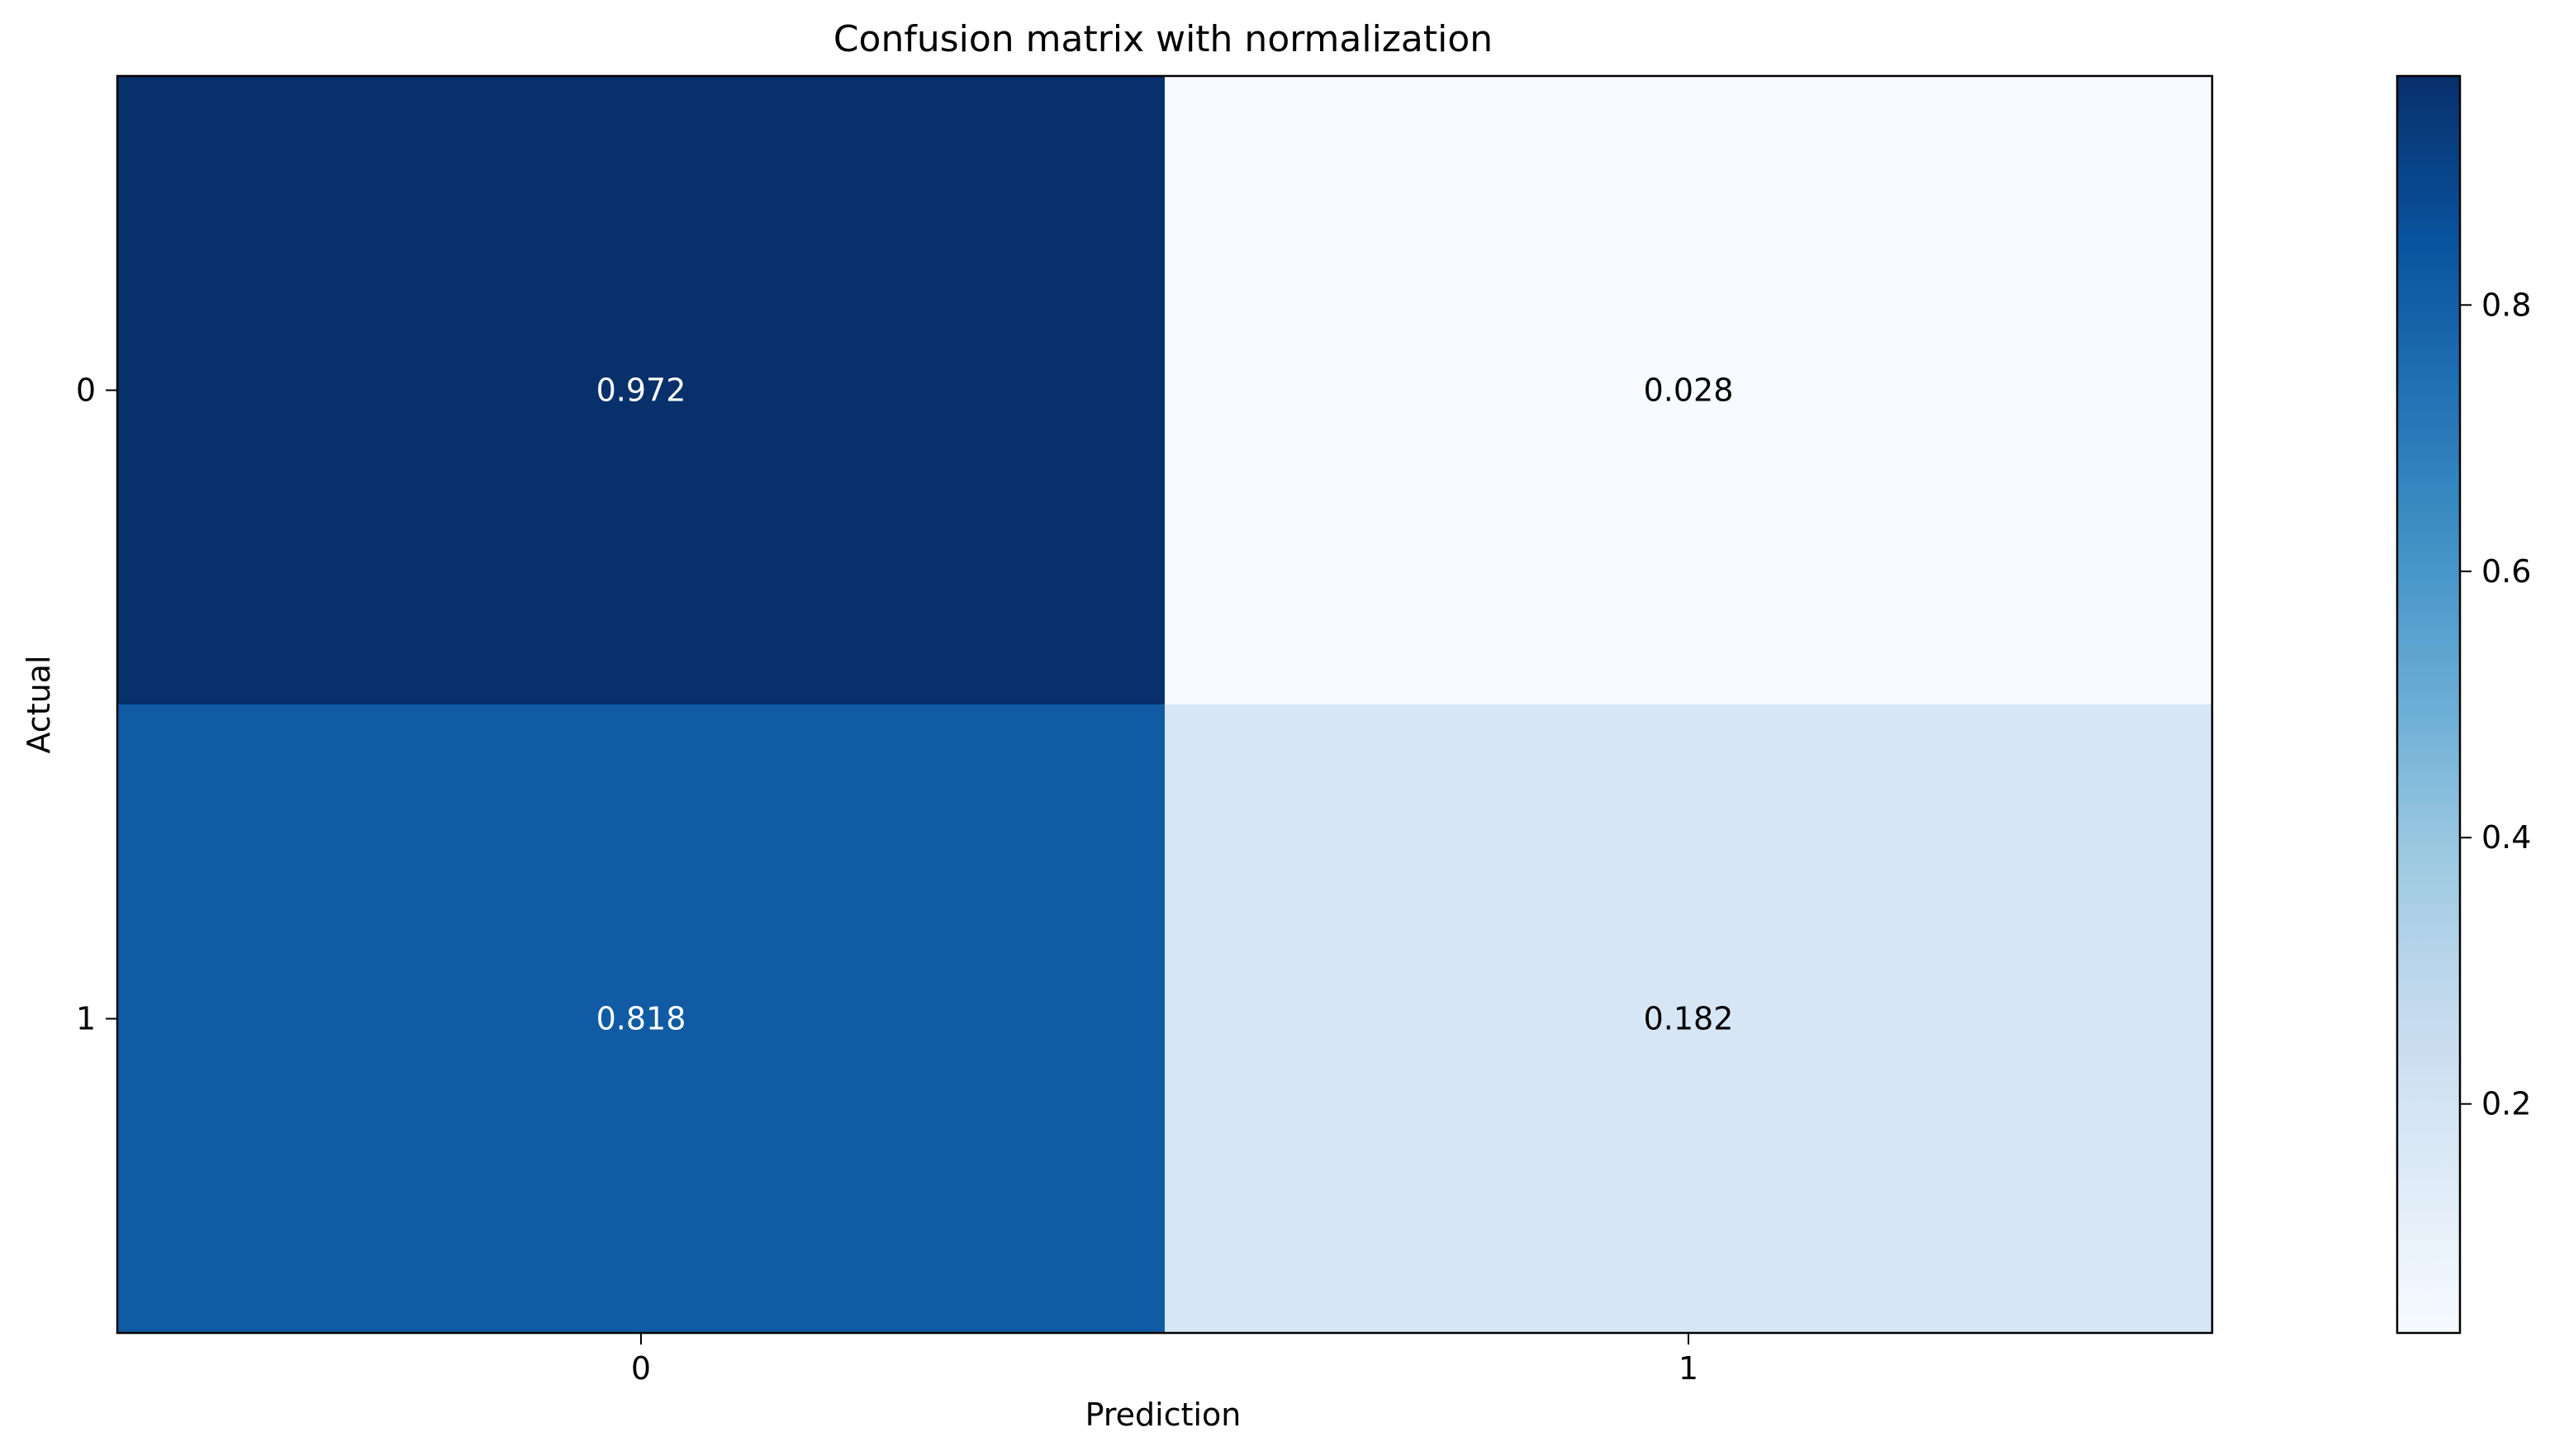 This screenshot has width=2550, height=1456. Describe the element at coordinates (2495, 704) in the screenshot. I see `colorbar-ticks: 0.2 0.4 0.6 0.8` at that location.